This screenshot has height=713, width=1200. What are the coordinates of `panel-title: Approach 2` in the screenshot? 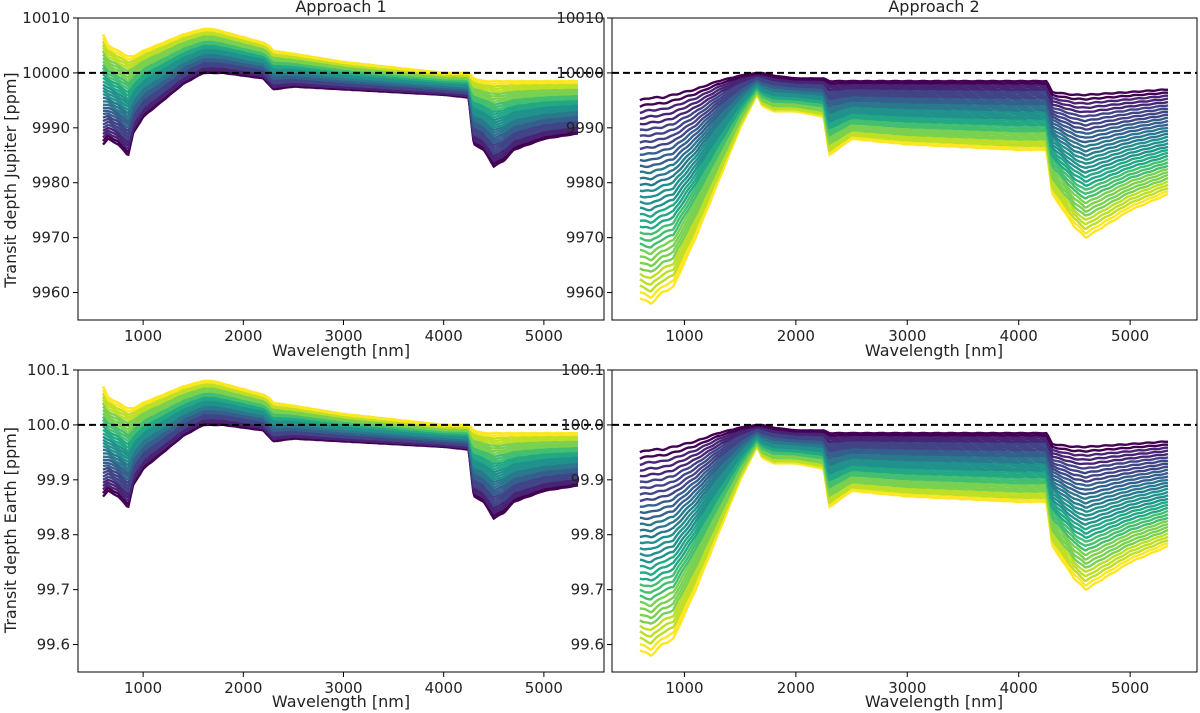 It's located at (933, 8).